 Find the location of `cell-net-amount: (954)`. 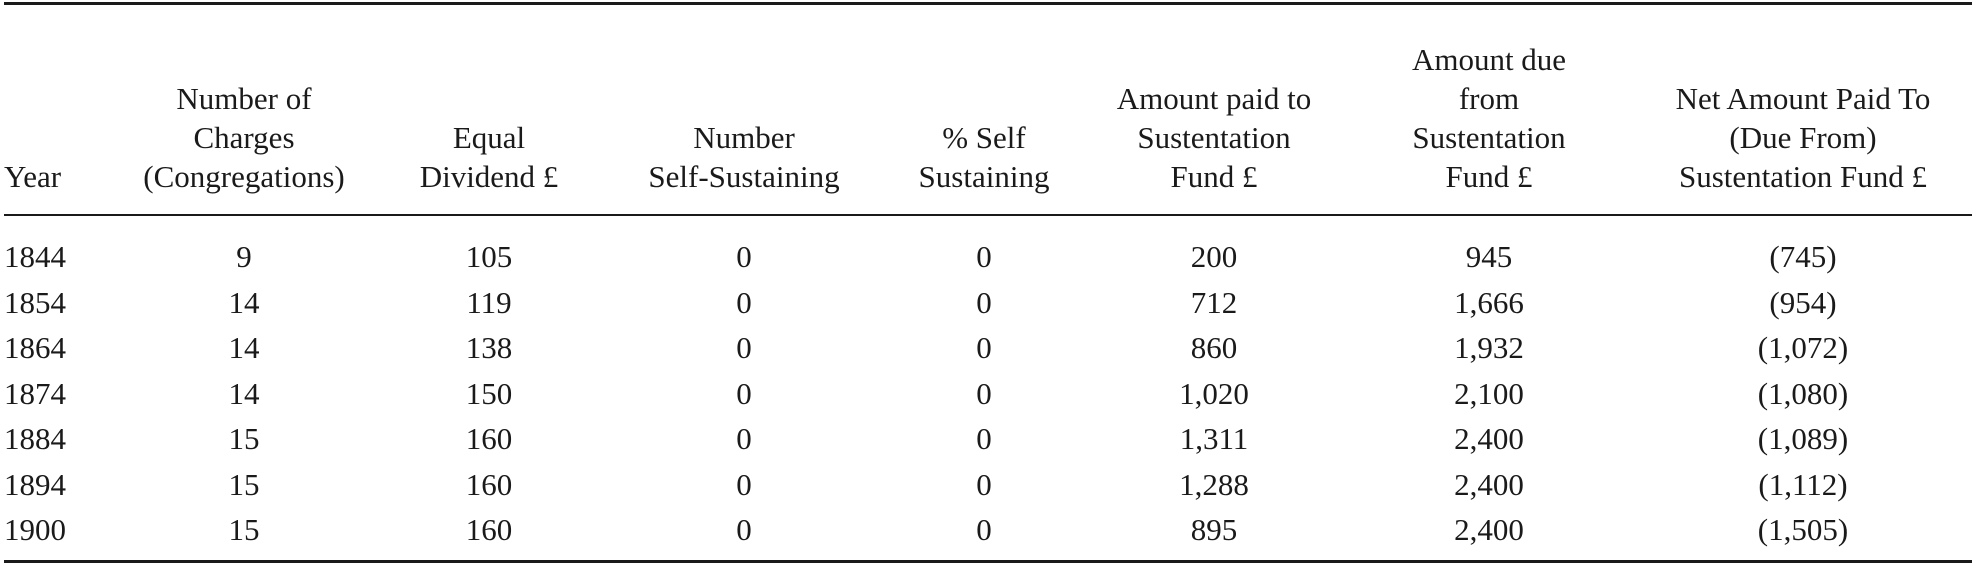

cell-net-amount: (954) is located at coordinates (1803, 302).